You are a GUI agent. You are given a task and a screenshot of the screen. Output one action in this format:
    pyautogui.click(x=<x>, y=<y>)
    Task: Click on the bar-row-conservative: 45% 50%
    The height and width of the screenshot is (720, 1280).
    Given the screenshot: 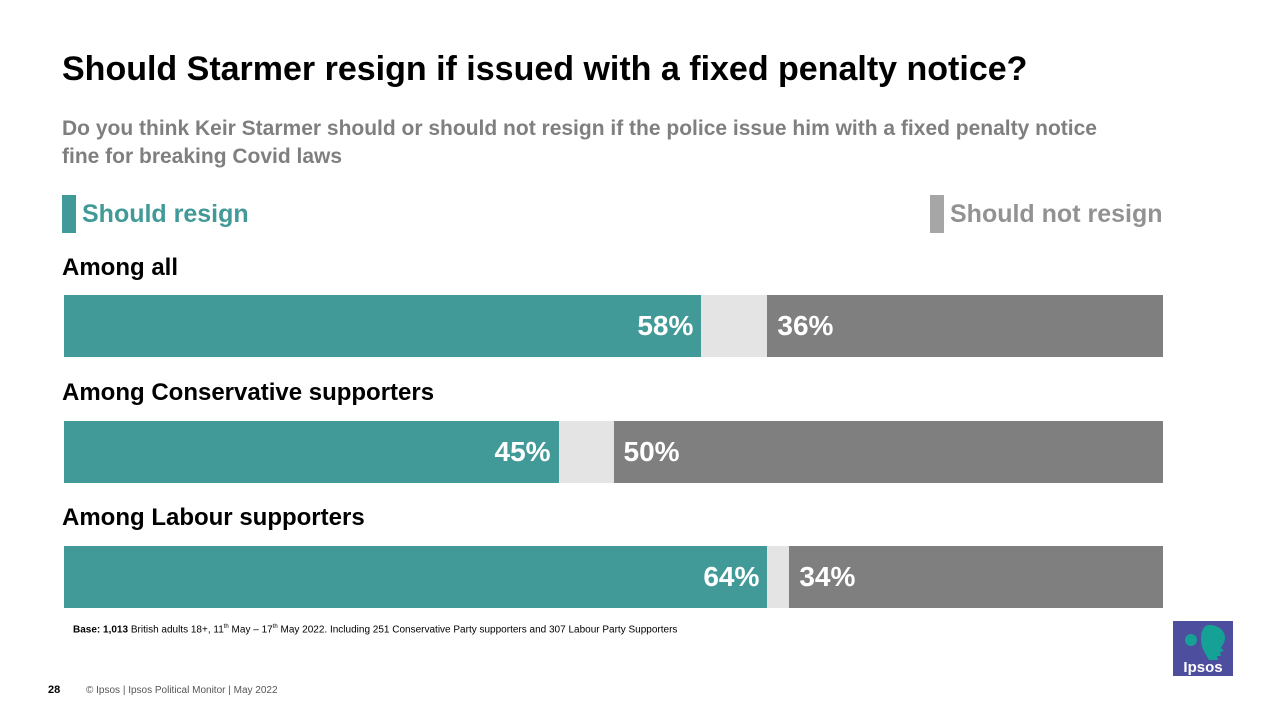 What is the action you would take?
    pyautogui.click(x=613, y=452)
    